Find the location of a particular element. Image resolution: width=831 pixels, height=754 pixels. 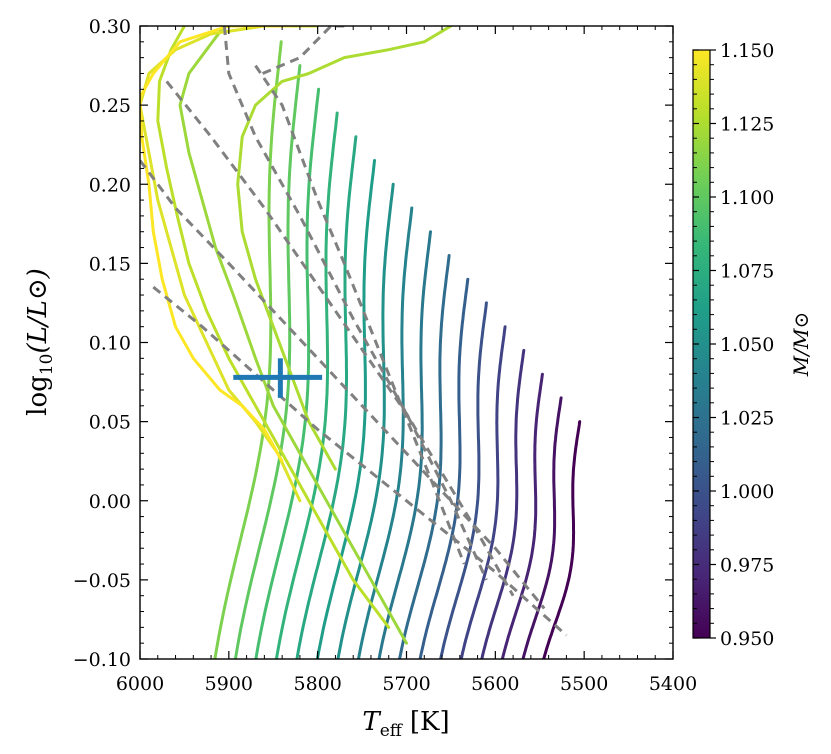

track-mass-0.96 is located at coordinates (542, 527).